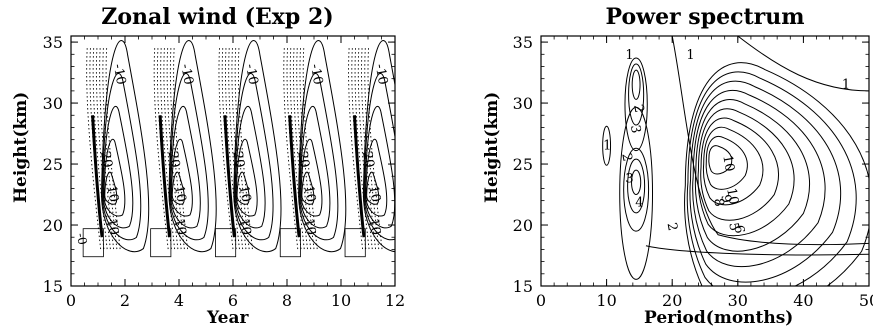  Describe the element at coordinates (606, 300) in the screenshot. I see `right-xtick-label: 10` at that location.